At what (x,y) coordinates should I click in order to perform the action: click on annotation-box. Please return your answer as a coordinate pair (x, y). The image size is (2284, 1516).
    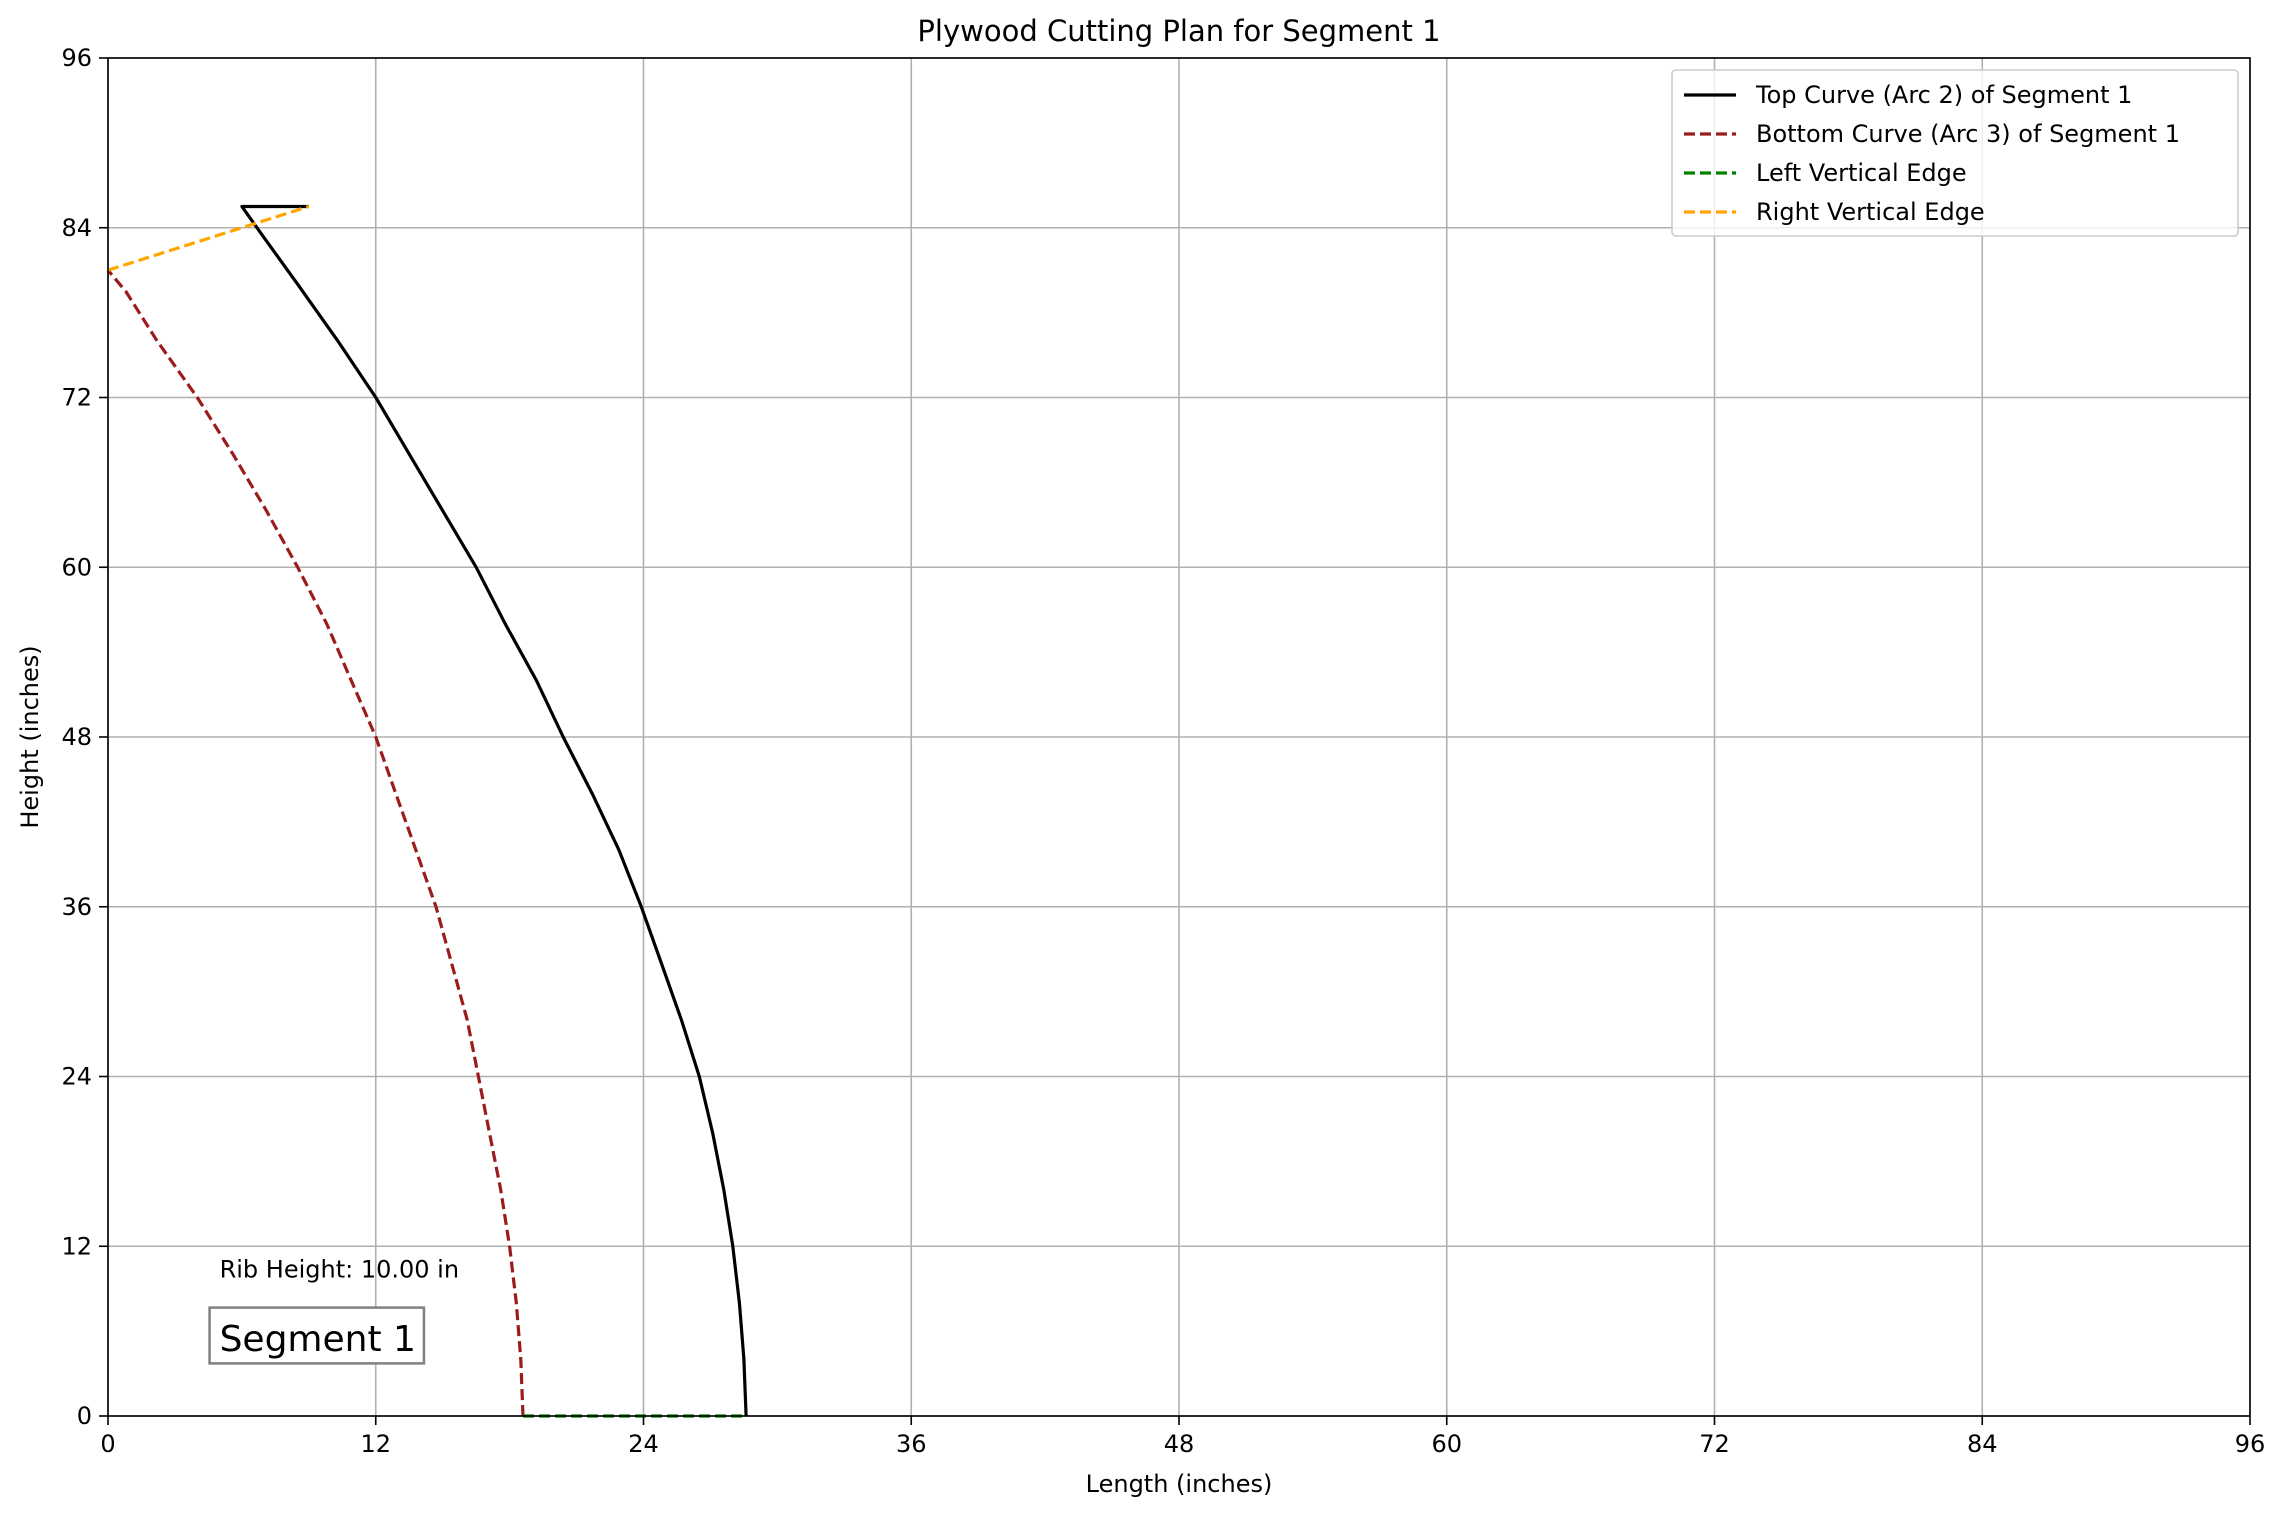
    Looking at the image, I should click on (317, 1335).